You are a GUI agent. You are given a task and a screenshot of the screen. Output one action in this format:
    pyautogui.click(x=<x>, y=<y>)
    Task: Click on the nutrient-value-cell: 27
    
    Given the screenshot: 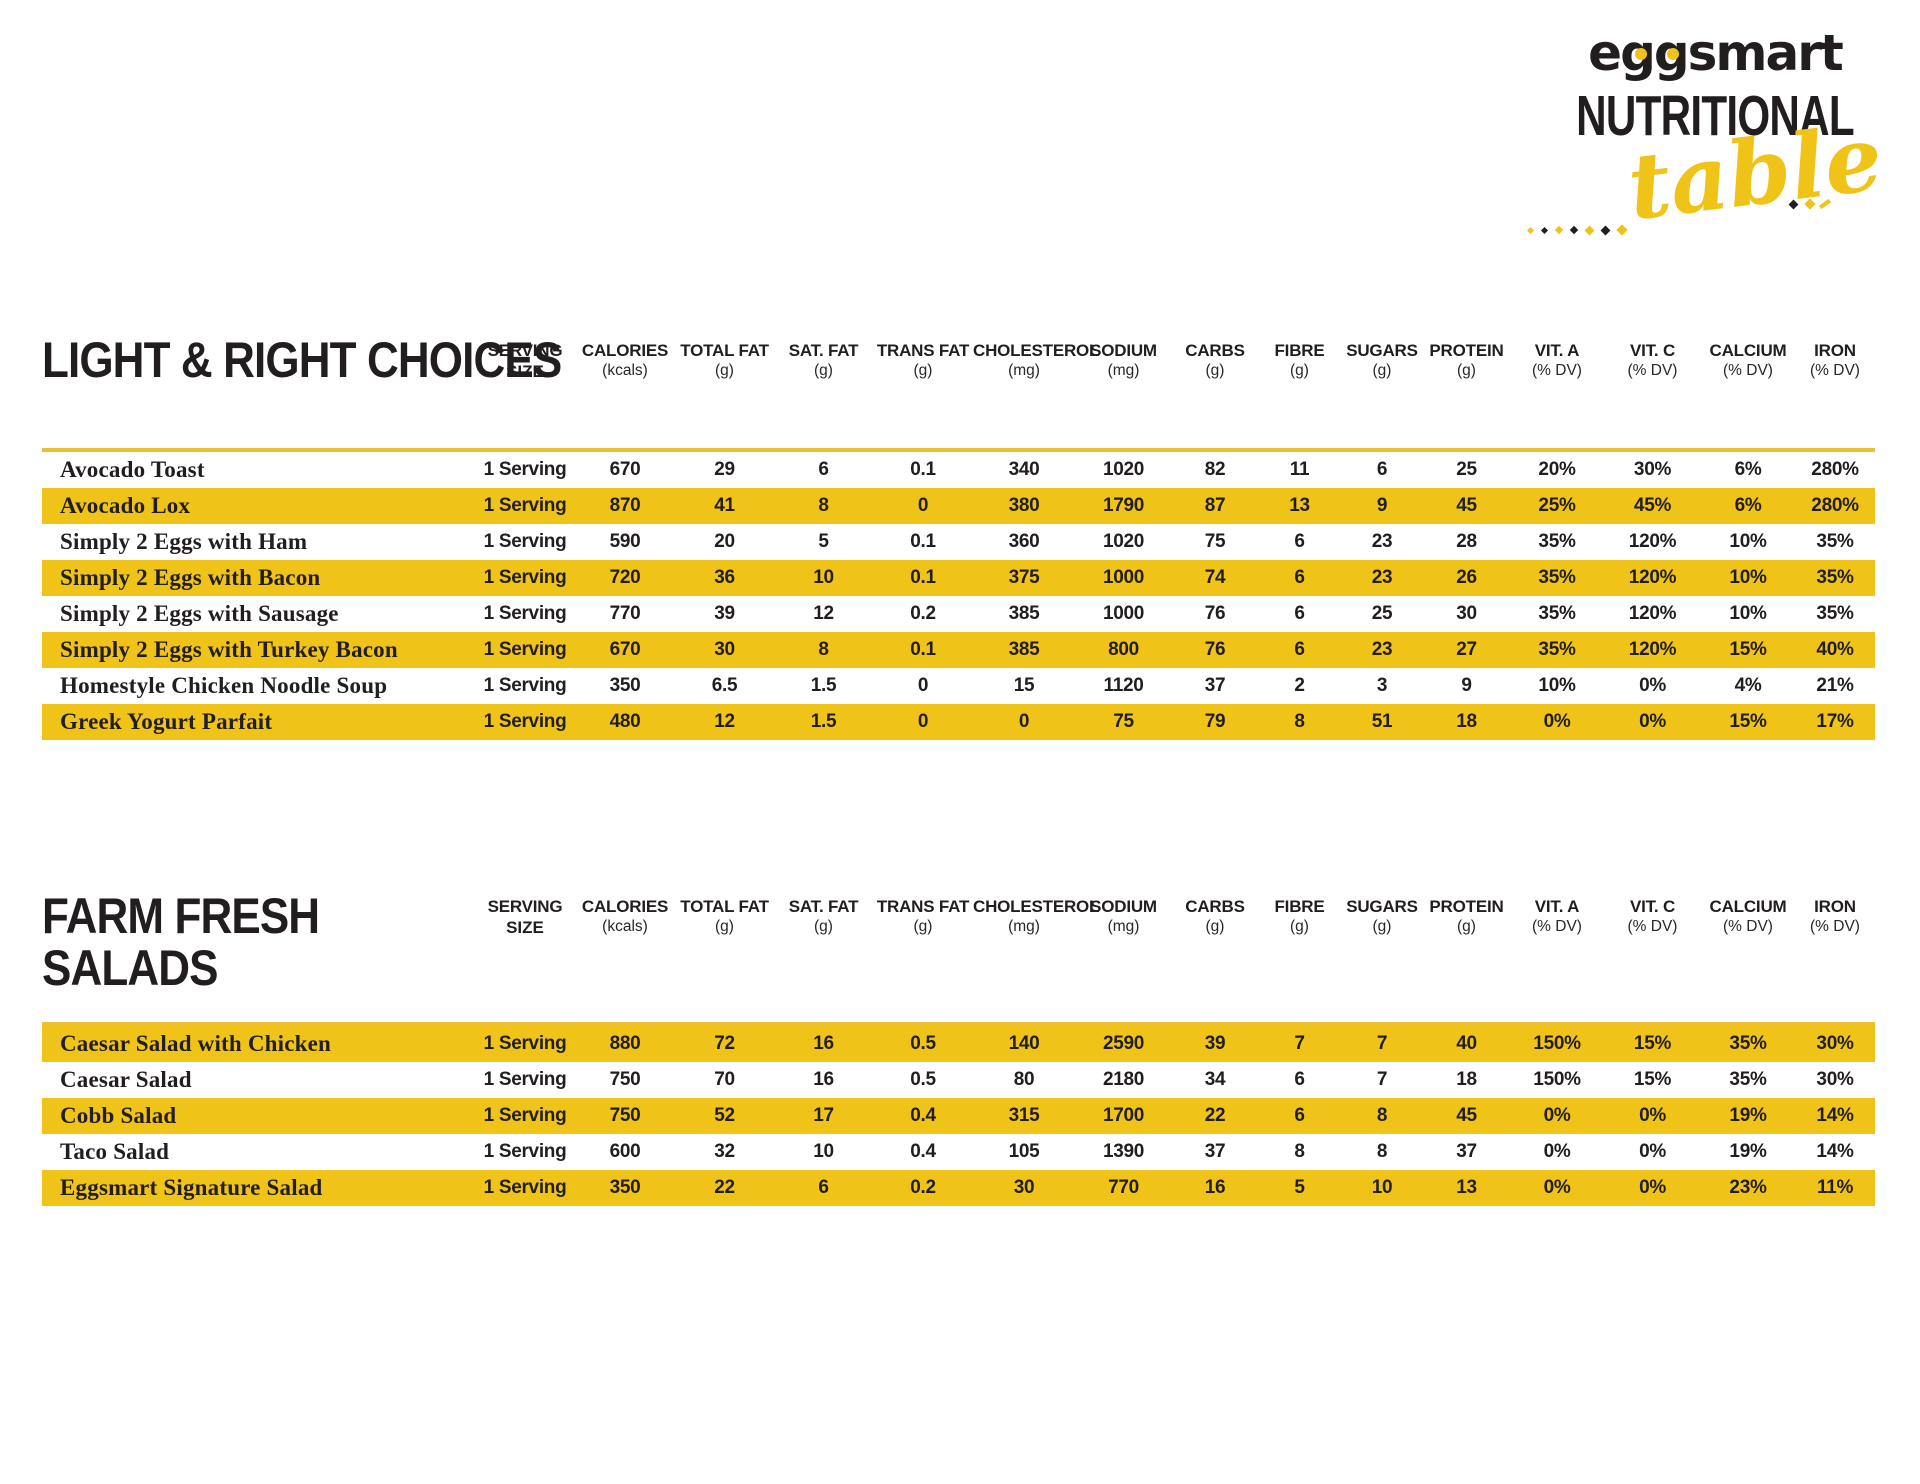 What is the action you would take?
    pyautogui.click(x=1466, y=649)
    